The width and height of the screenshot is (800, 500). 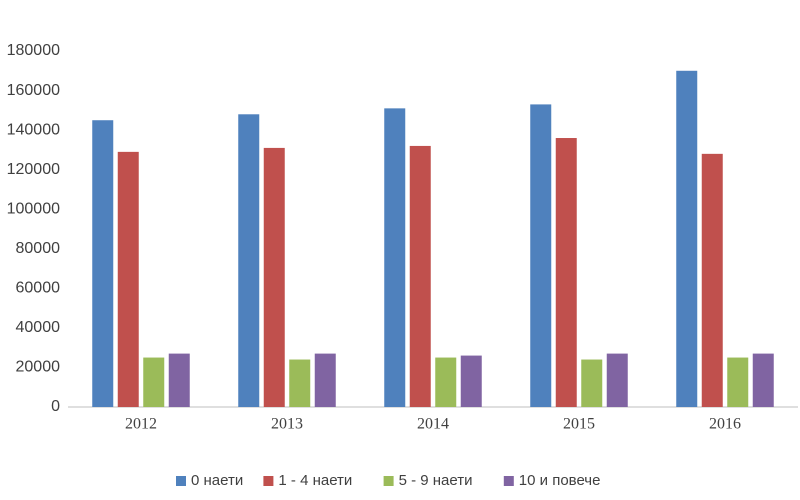 I want to click on y-tick-label: 140000, so click(x=33, y=129).